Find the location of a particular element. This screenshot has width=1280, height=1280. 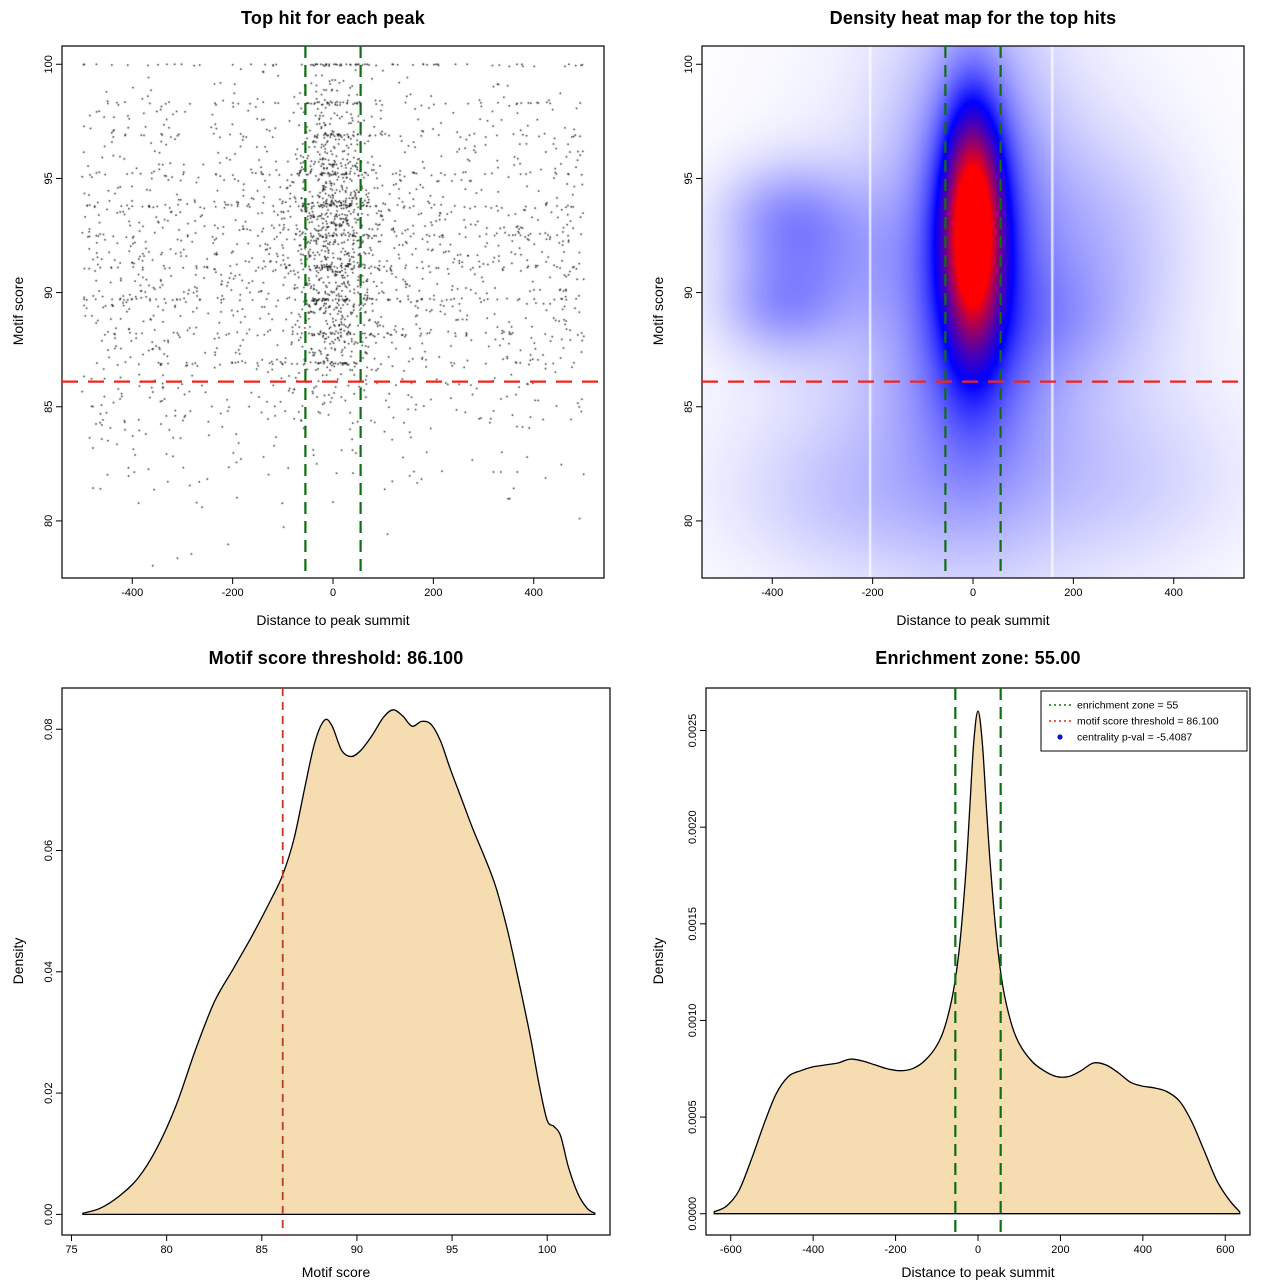

panel-title: Density heat map for the top hits is located at coordinates (973, 18).